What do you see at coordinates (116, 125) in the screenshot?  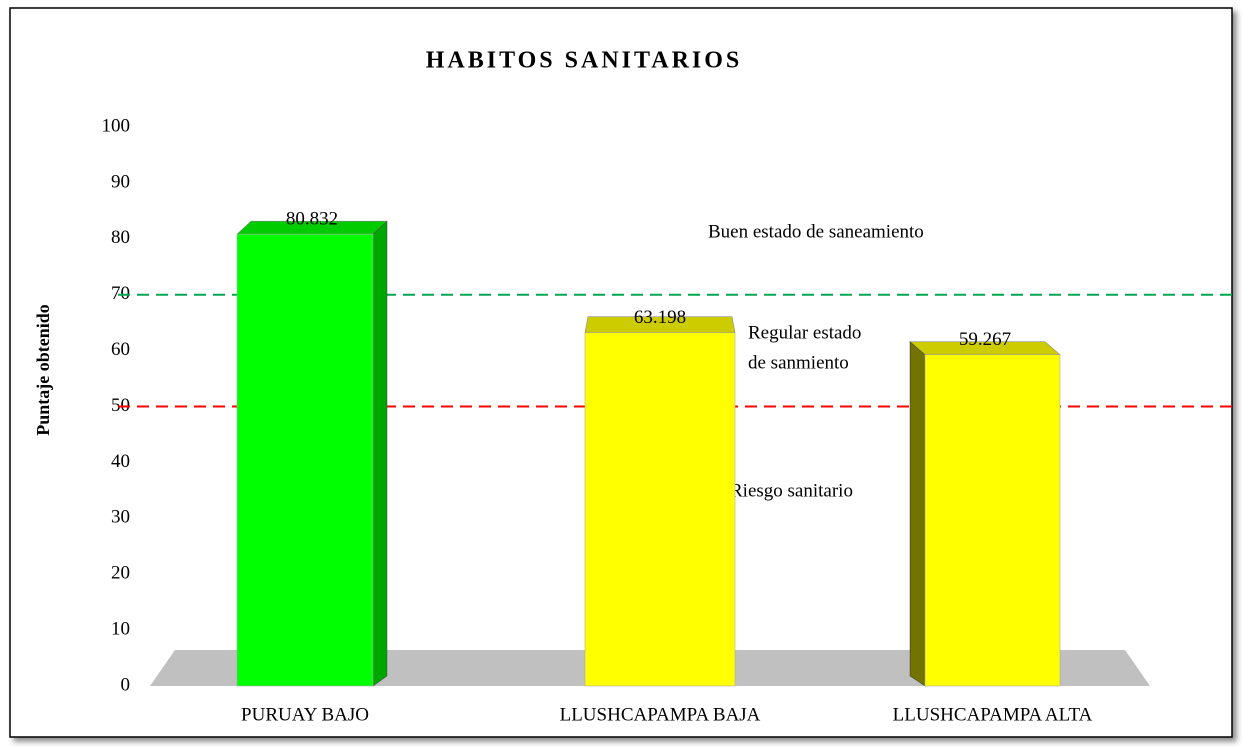 I see `y-tick-label: 100` at bounding box center [116, 125].